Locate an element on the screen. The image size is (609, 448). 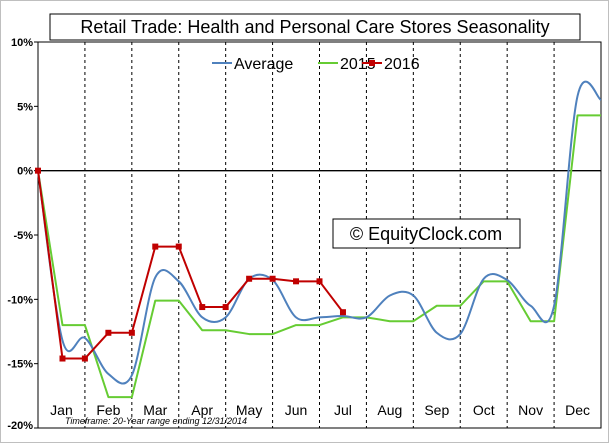
y-tick-label: -20% is located at coordinates (20, 426).